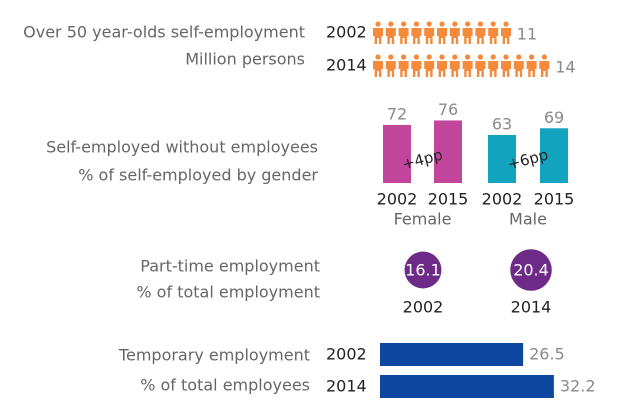 This screenshot has width=634, height=404. I want to click on group-label: Female, so click(423, 219).